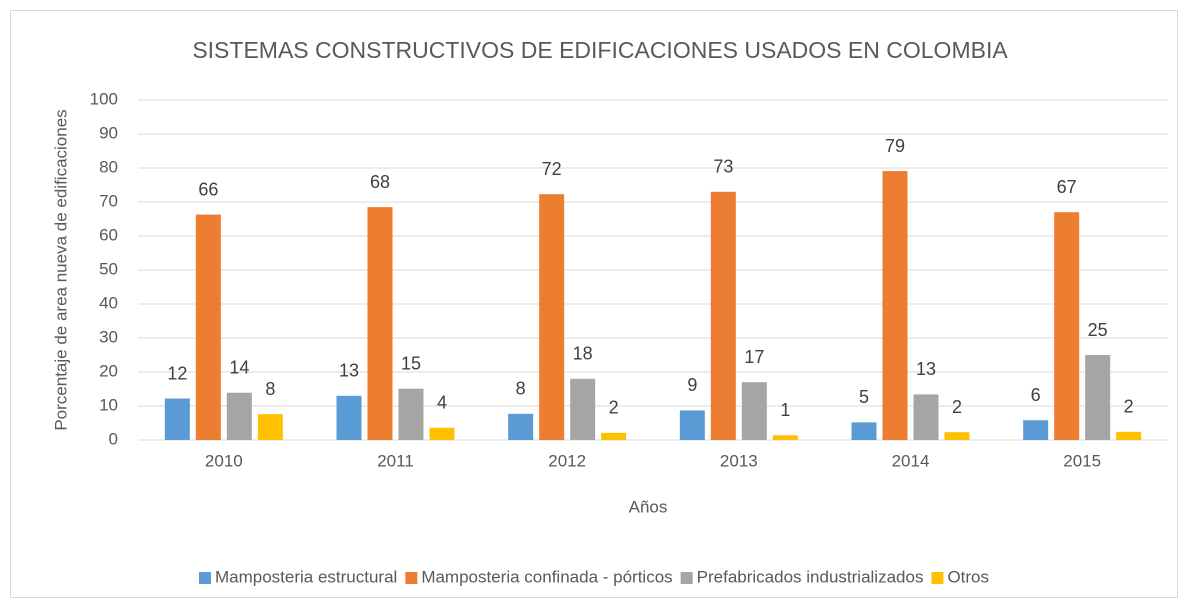  I want to click on x-tick-label: 2014, so click(911, 460).